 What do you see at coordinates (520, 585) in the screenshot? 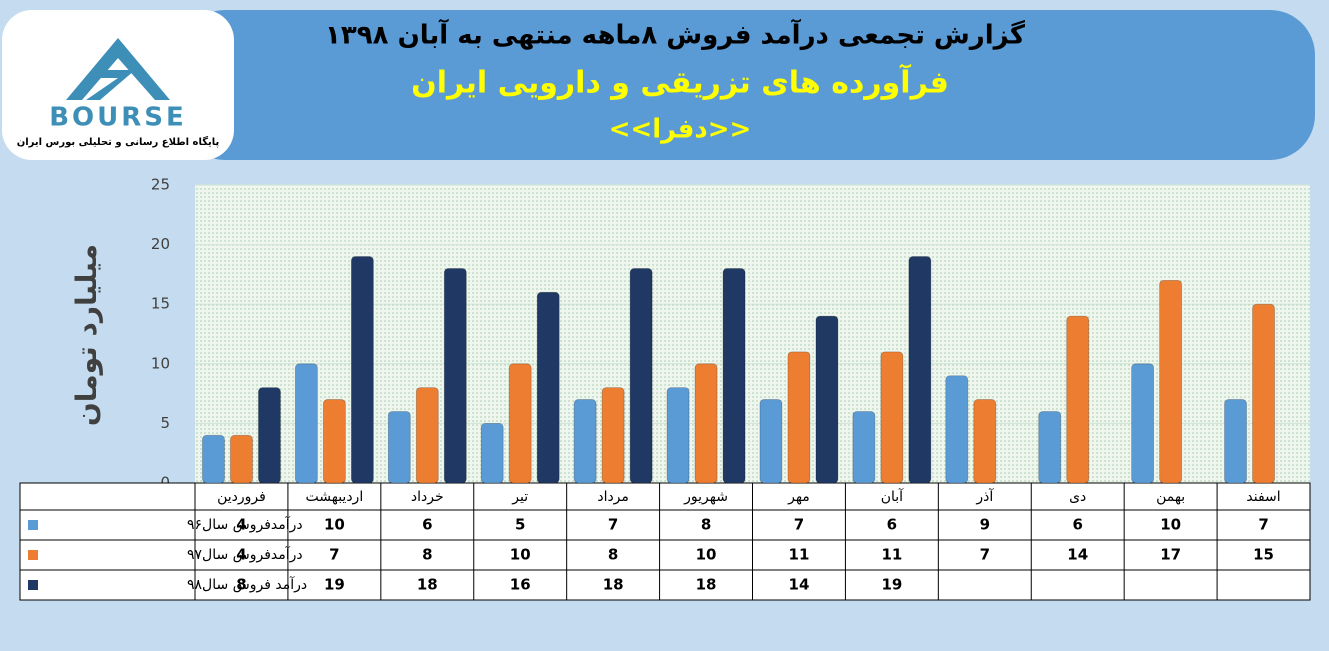
I see `table-value: 16` at bounding box center [520, 585].